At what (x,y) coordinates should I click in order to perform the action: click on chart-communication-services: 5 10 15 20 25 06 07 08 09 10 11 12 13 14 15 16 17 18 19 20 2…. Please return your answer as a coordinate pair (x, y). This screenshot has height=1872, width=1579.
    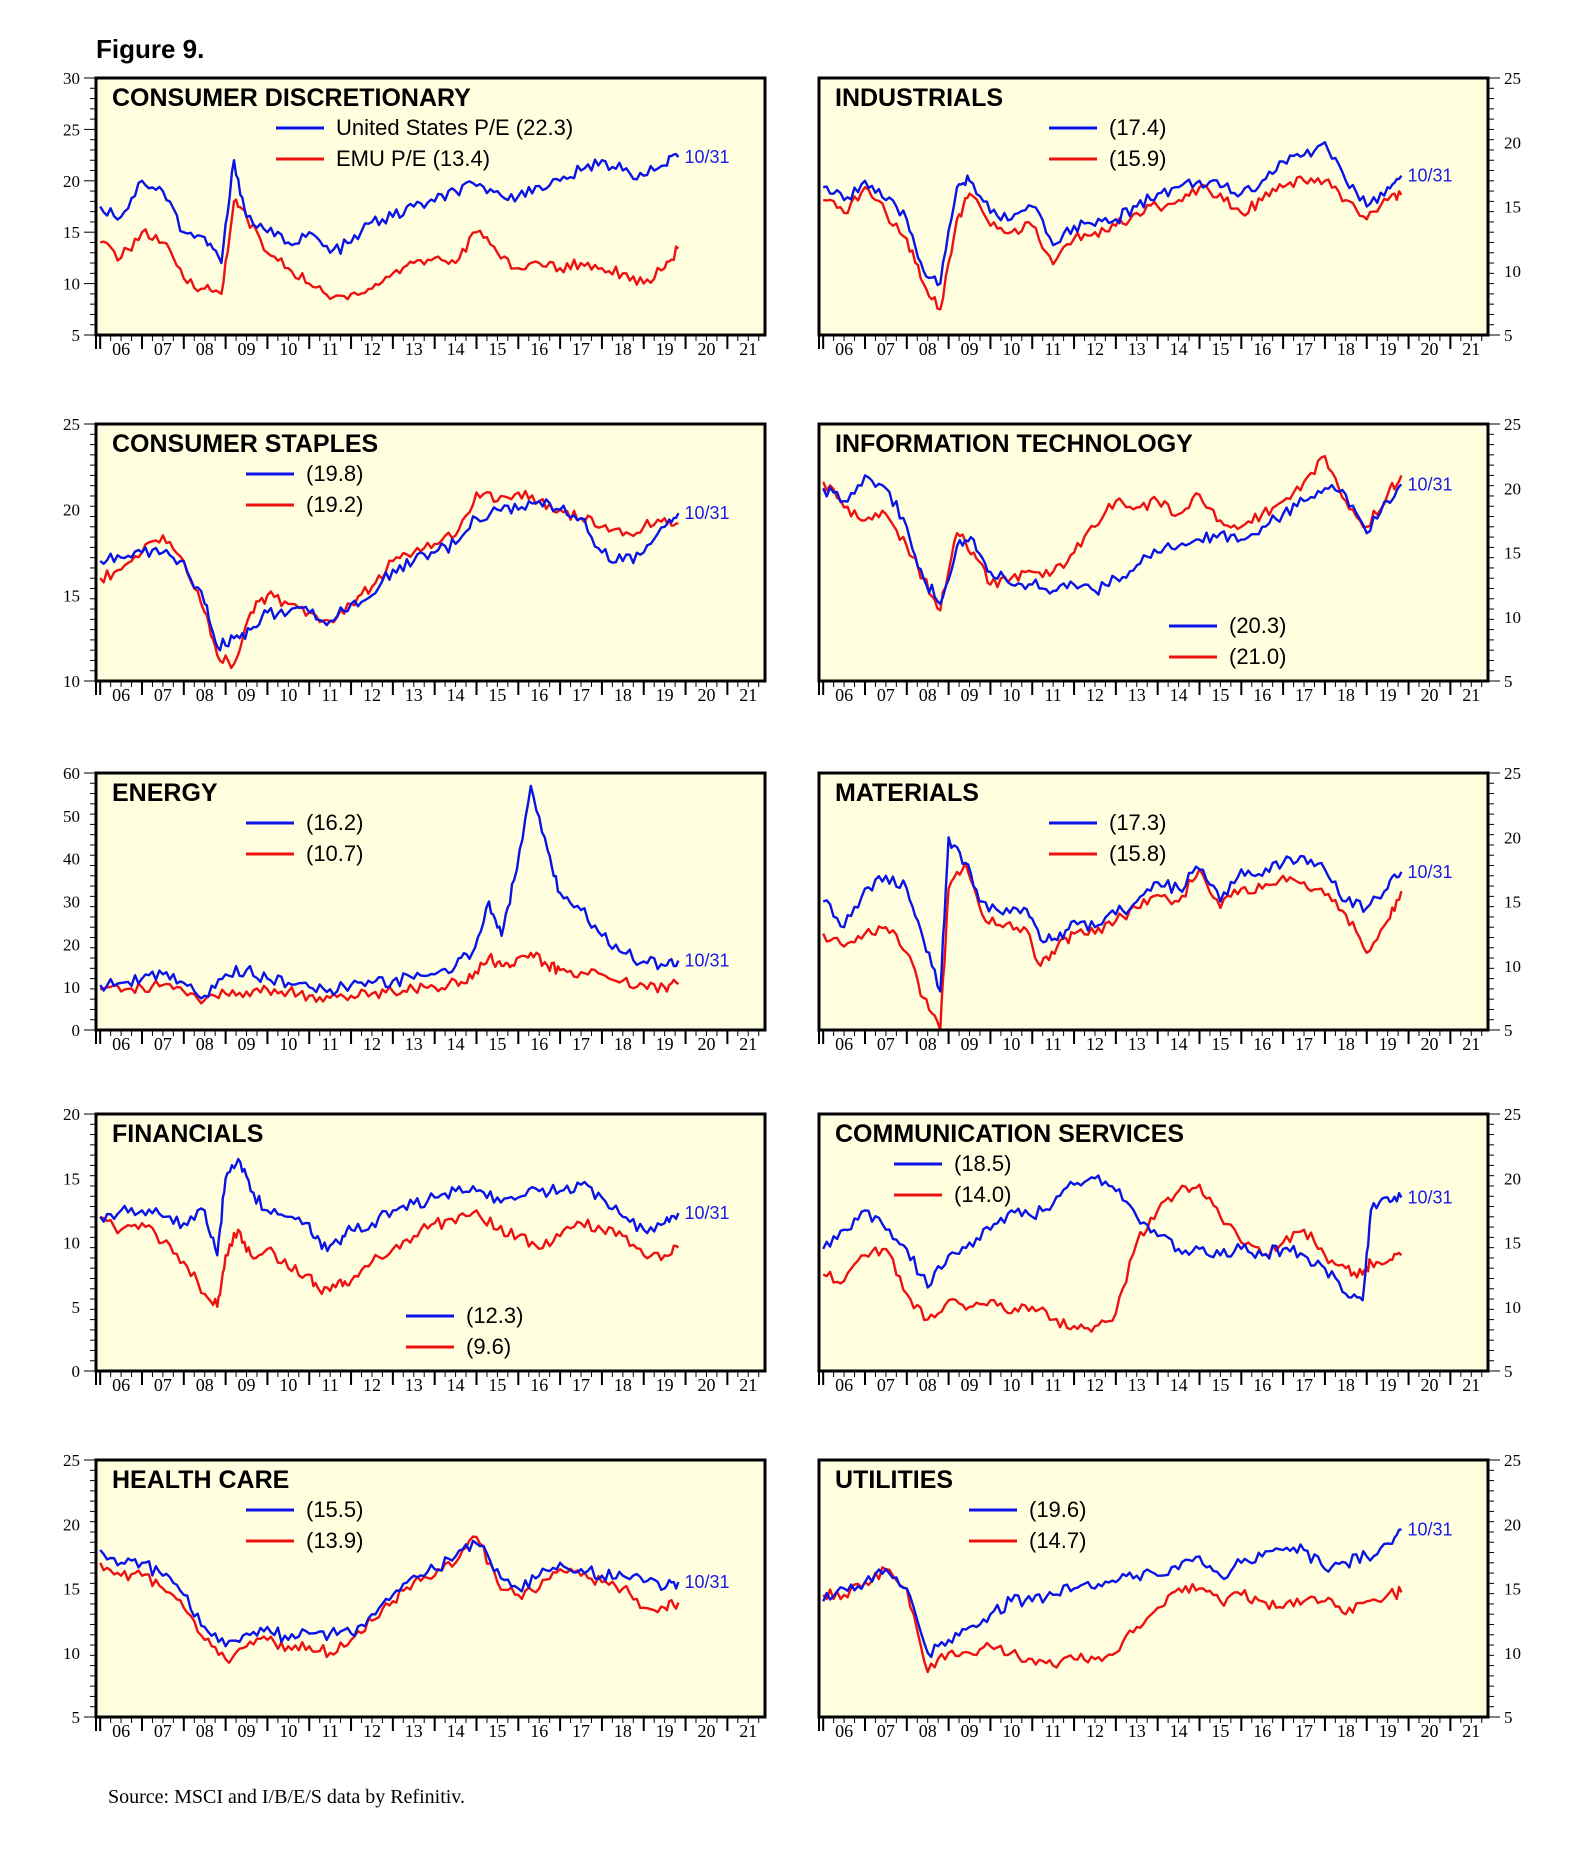
    Looking at the image, I should click on (1169, 1250).